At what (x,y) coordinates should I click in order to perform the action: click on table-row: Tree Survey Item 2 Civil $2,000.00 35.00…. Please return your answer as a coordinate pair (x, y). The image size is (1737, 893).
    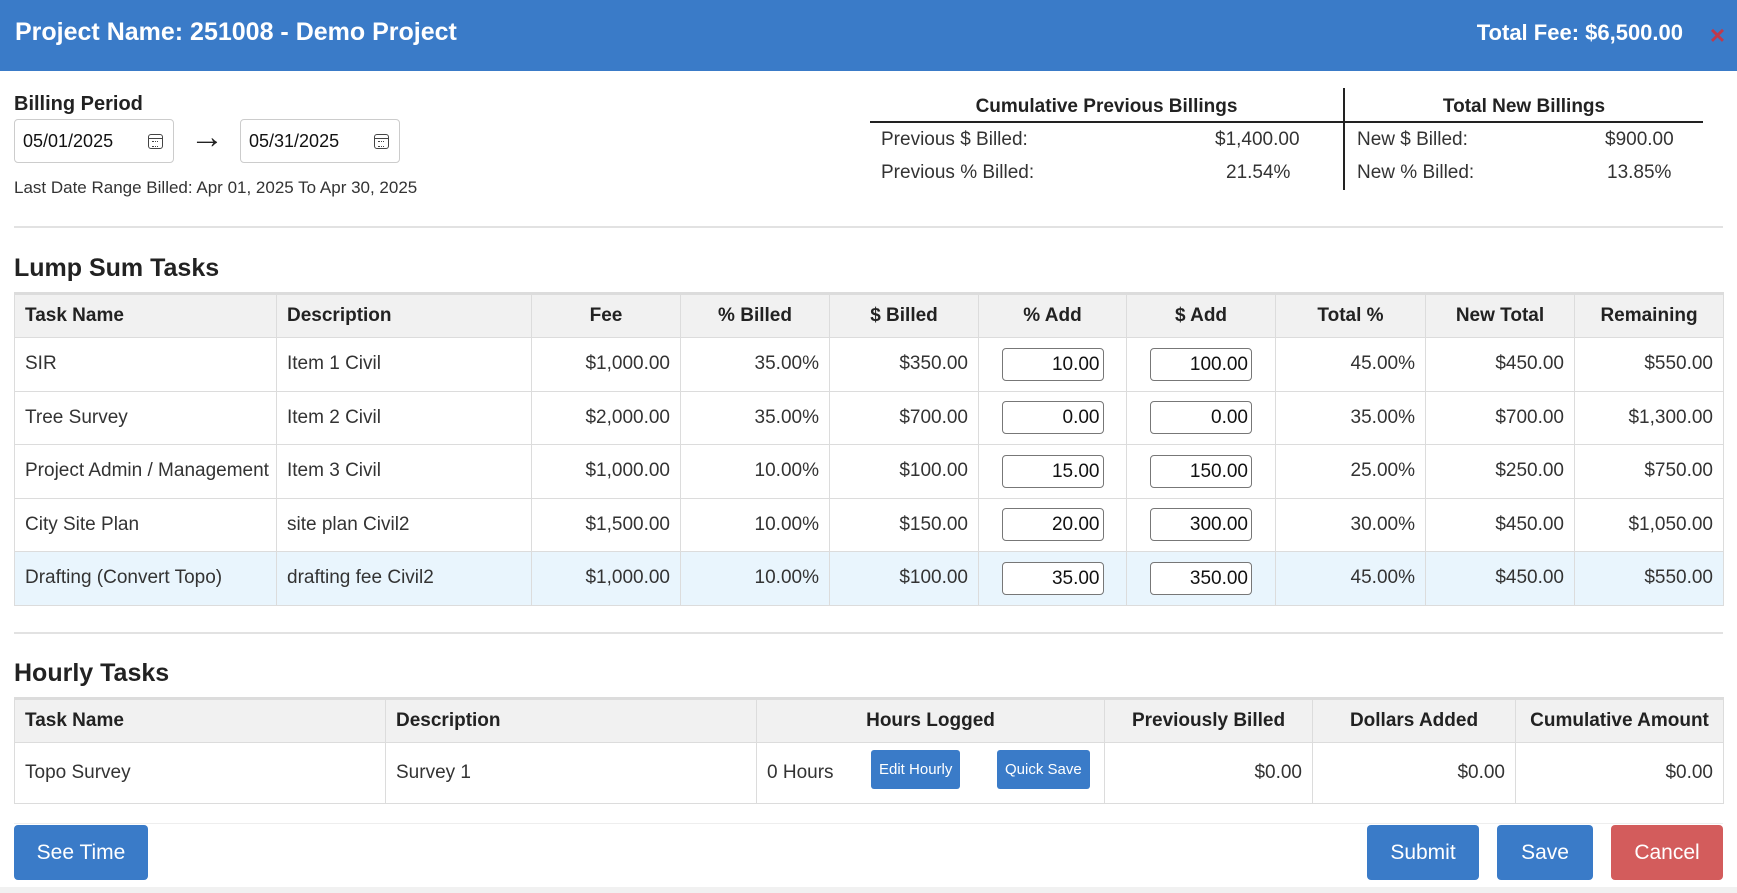
    Looking at the image, I should click on (869, 417).